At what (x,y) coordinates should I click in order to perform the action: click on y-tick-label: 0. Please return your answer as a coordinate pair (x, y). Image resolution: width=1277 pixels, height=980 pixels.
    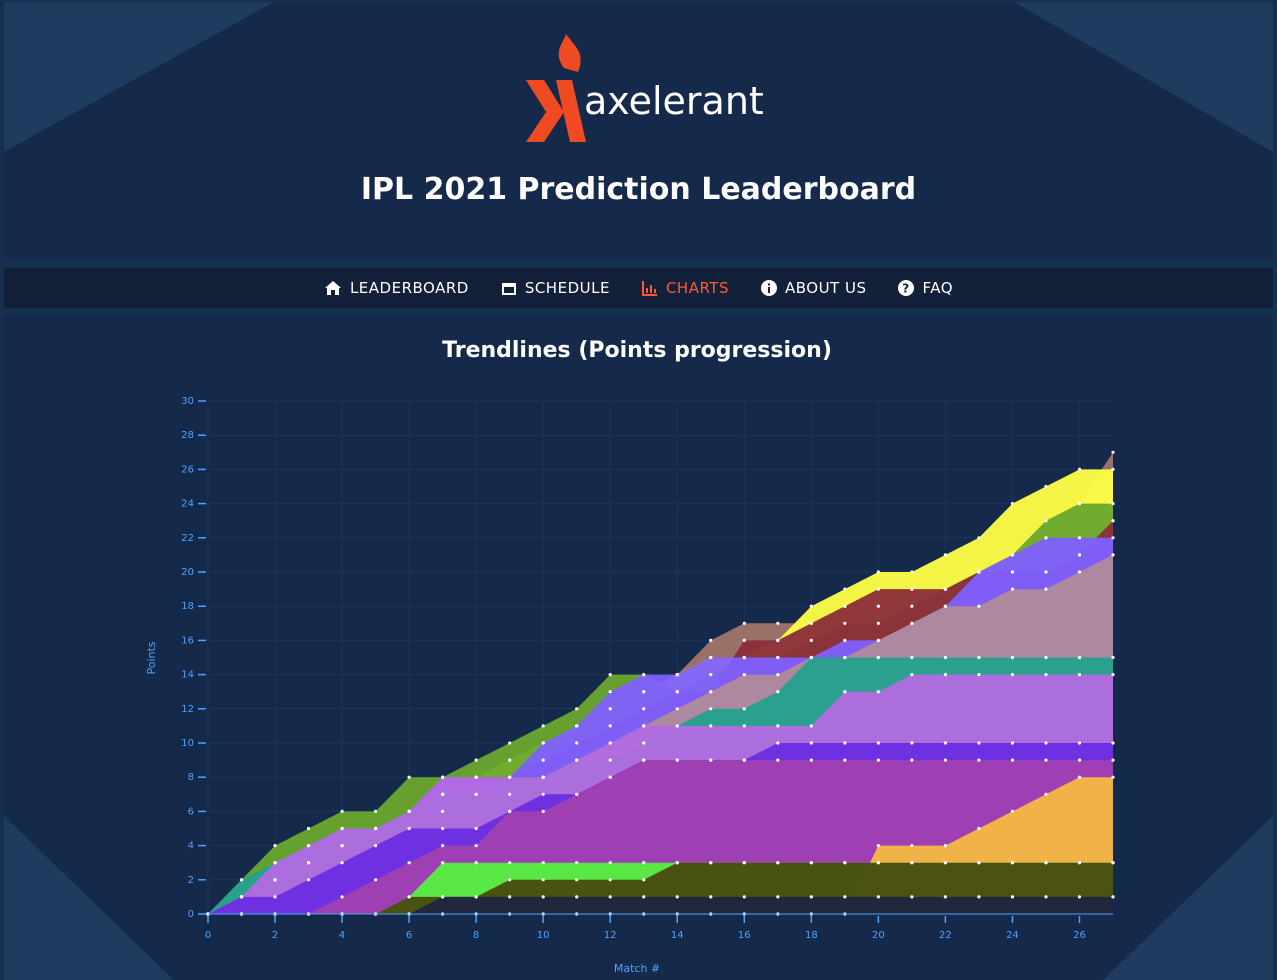
    Looking at the image, I should click on (191, 914).